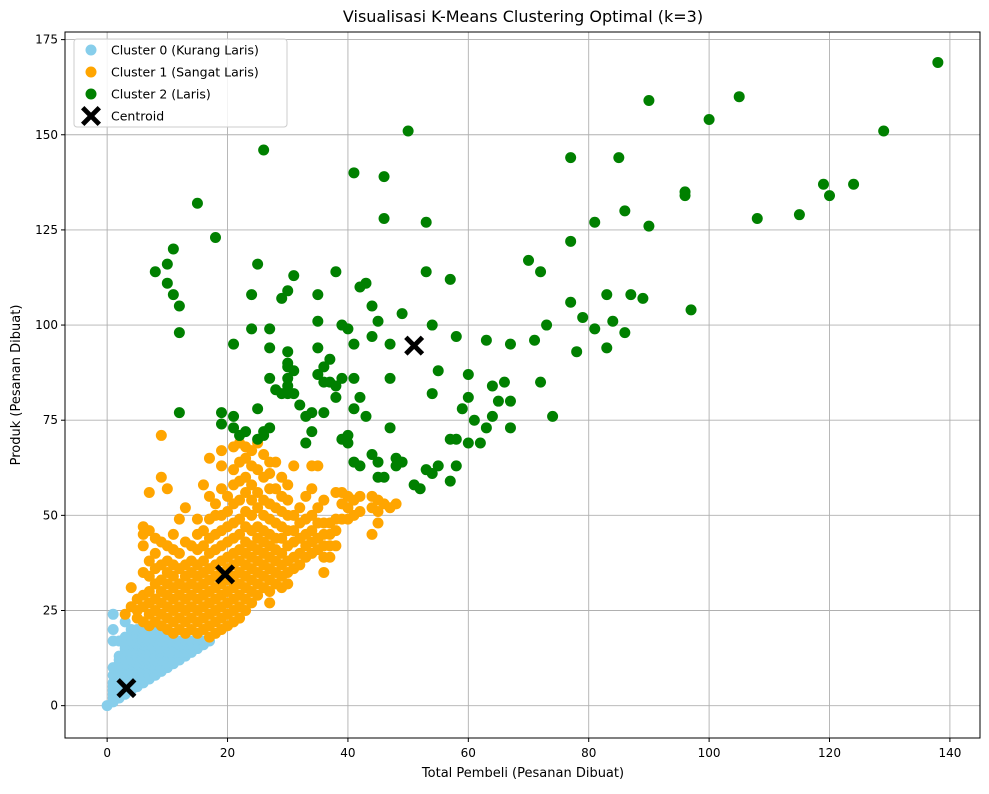 The image size is (989, 794). I want to click on legend-label: Cluster 1 (Sangat Laris), so click(185, 72).